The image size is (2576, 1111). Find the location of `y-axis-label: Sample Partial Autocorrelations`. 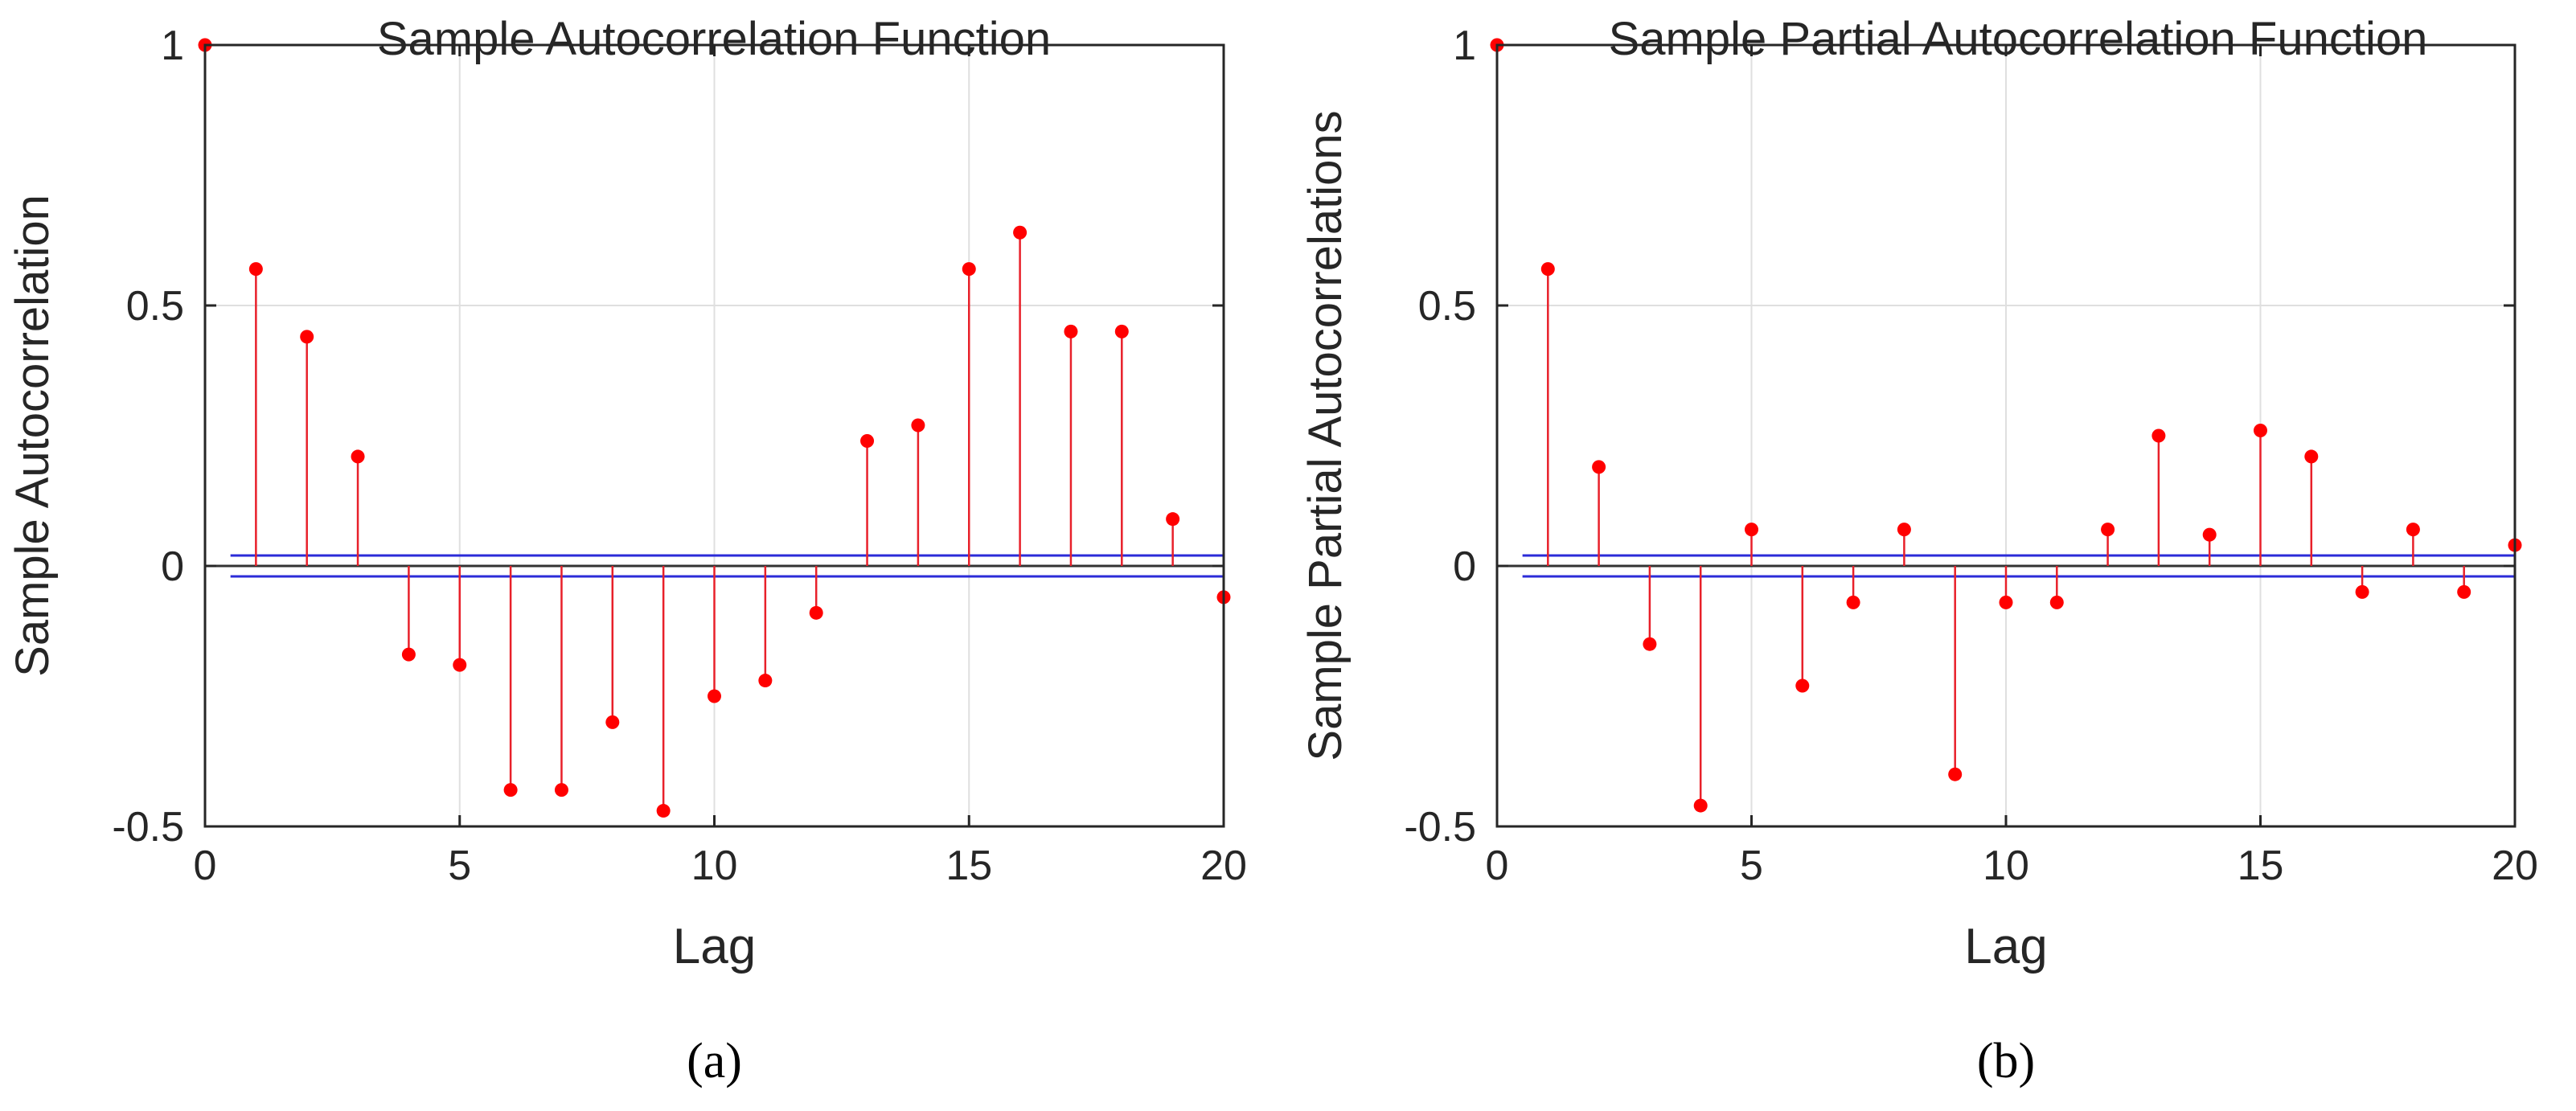

y-axis-label: Sample Partial Autocorrelations is located at coordinates (1325, 435).